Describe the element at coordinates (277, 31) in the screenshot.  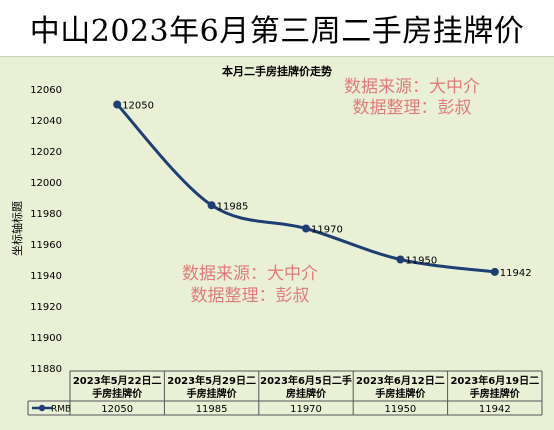
I see `page-title: 中山2023年6月第三周二手房挂牌价` at that location.